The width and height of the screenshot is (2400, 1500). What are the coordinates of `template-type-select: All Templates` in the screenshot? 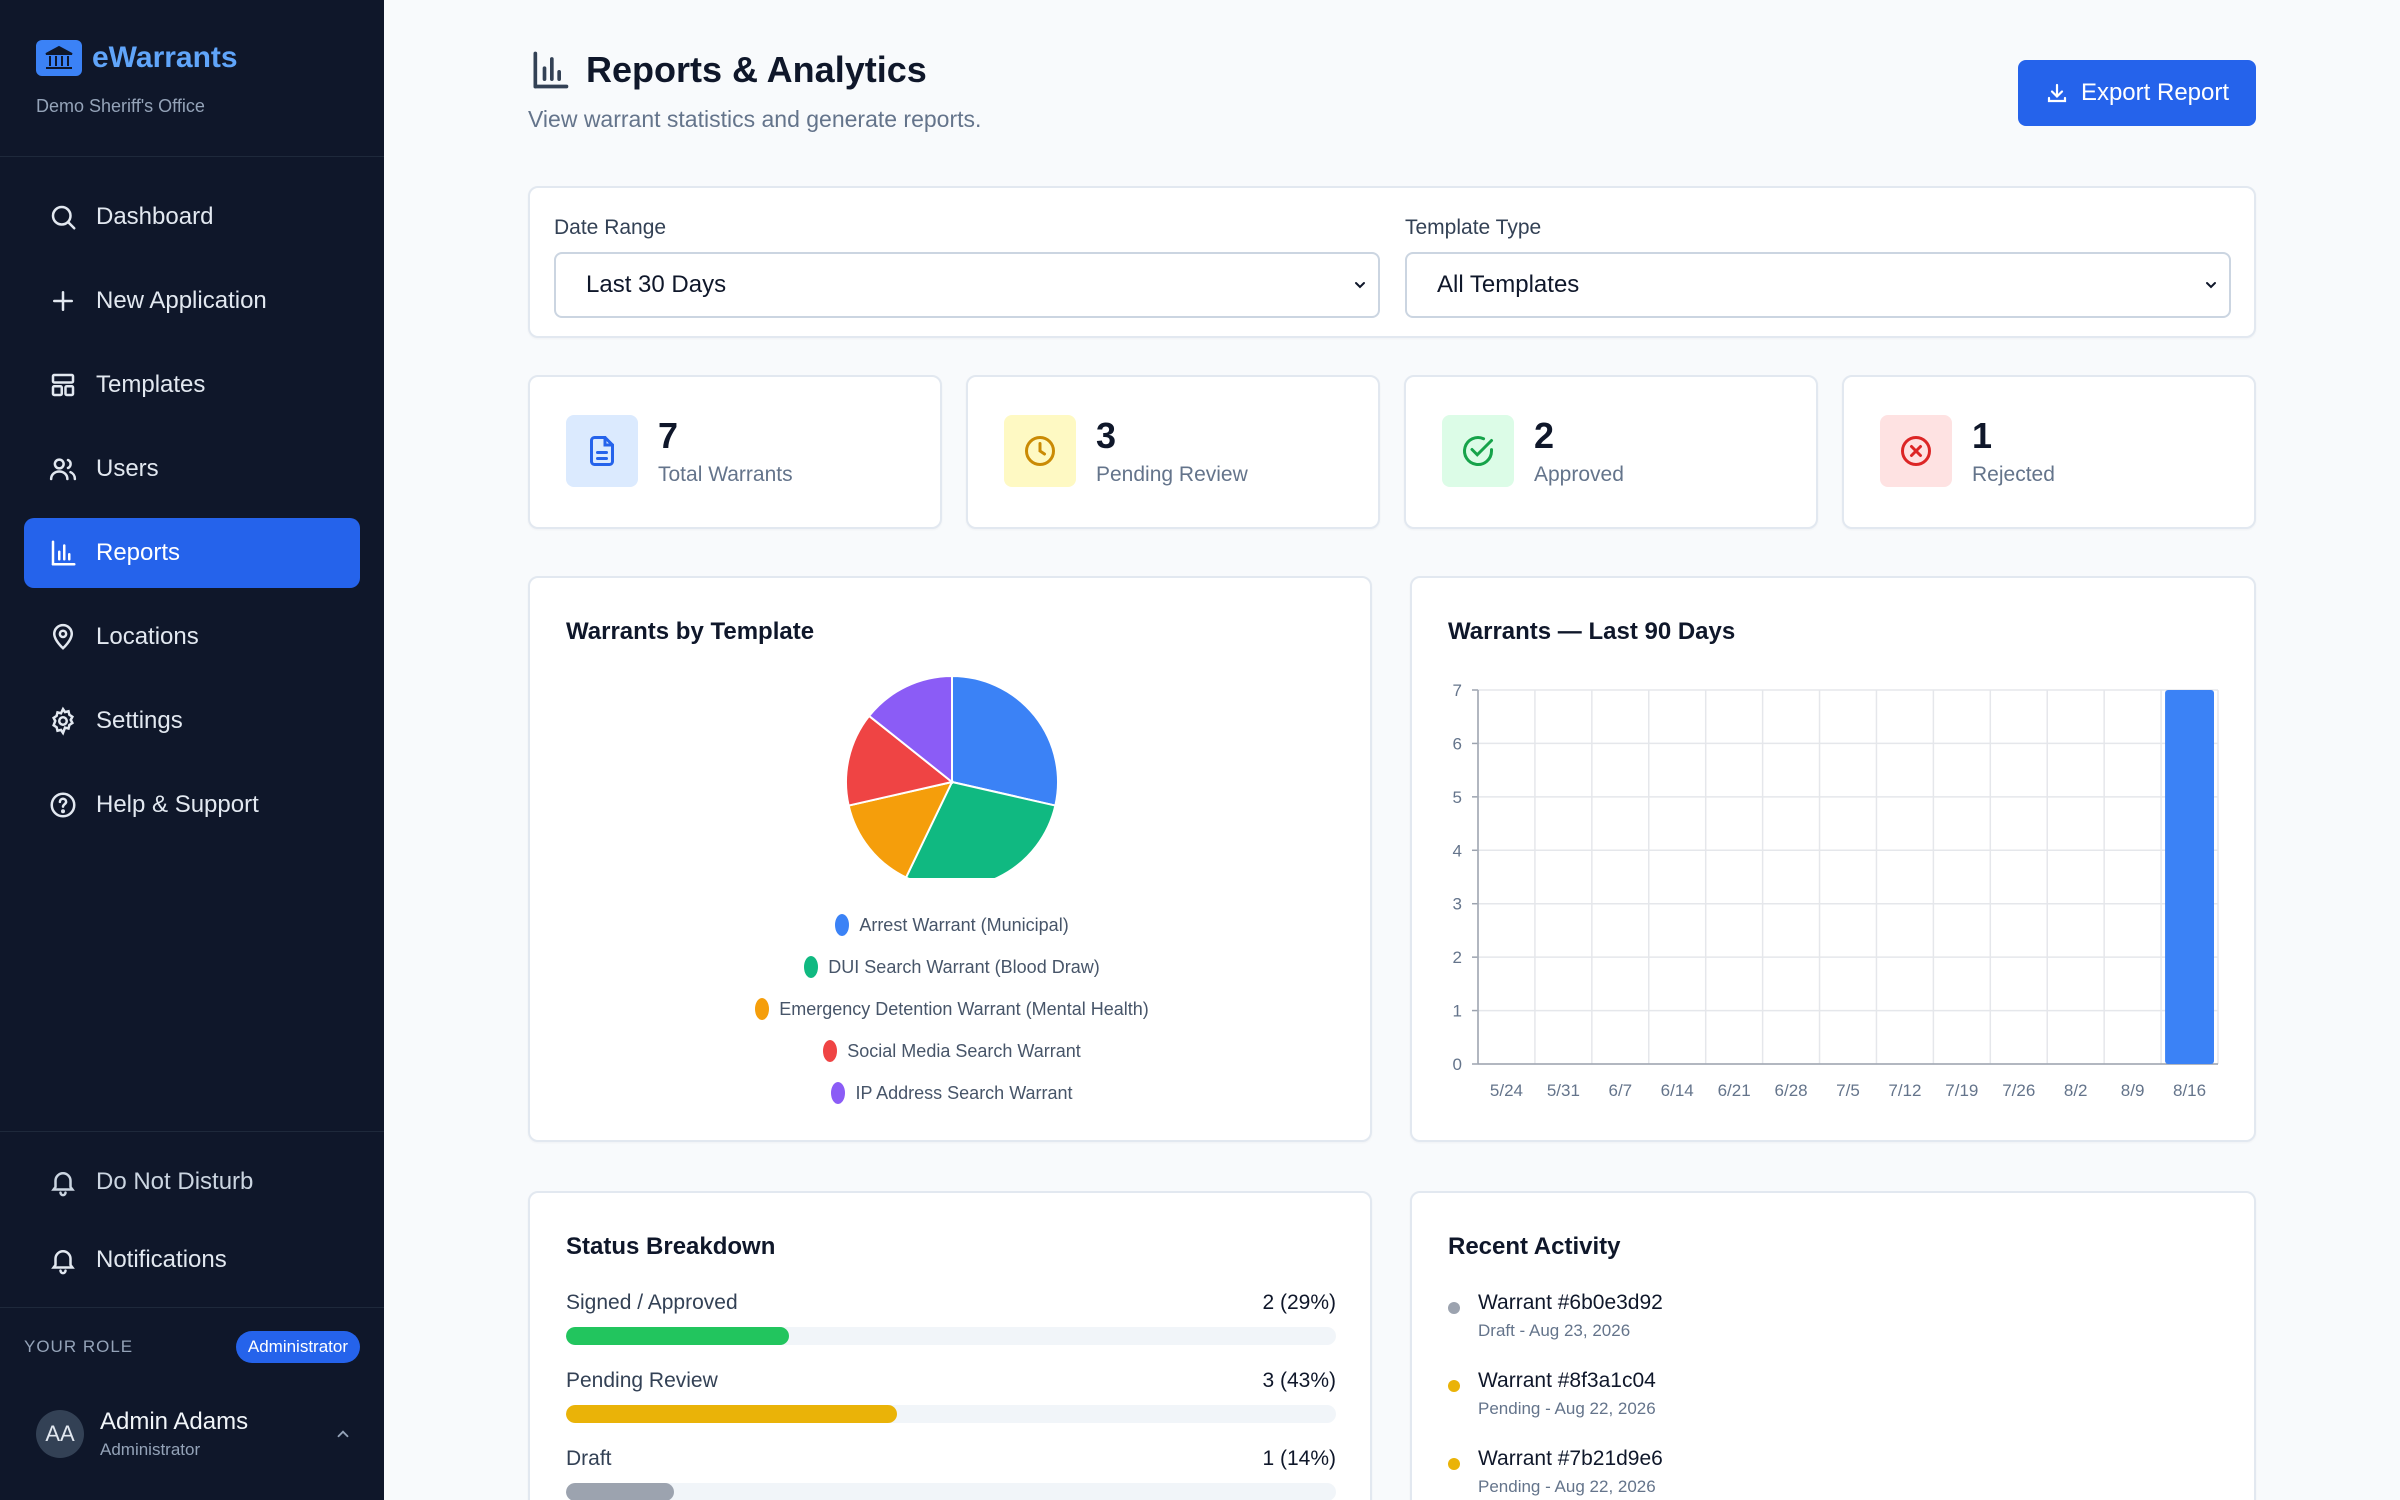 It's located at (1818, 285).